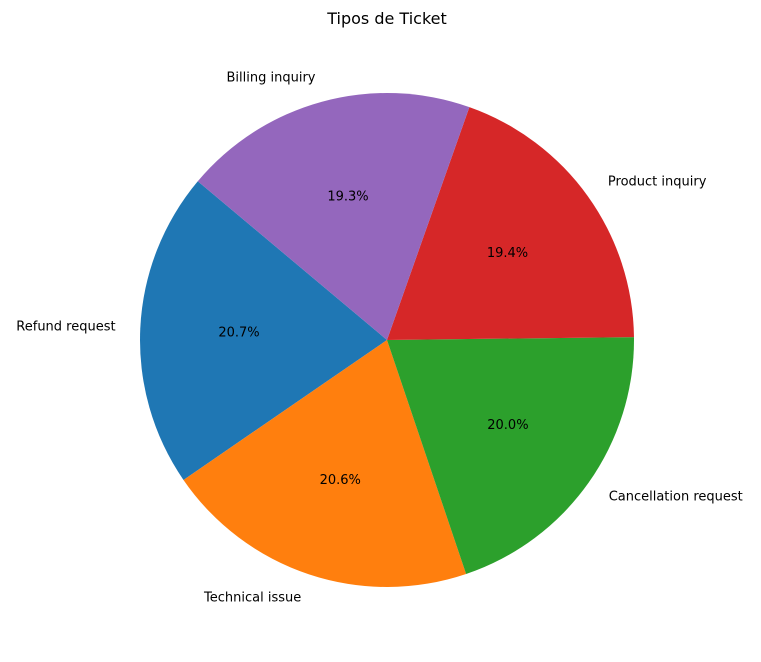  What do you see at coordinates (347, 197) in the screenshot?
I see `pct-label-billing-inquiry: 19.3%` at bounding box center [347, 197].